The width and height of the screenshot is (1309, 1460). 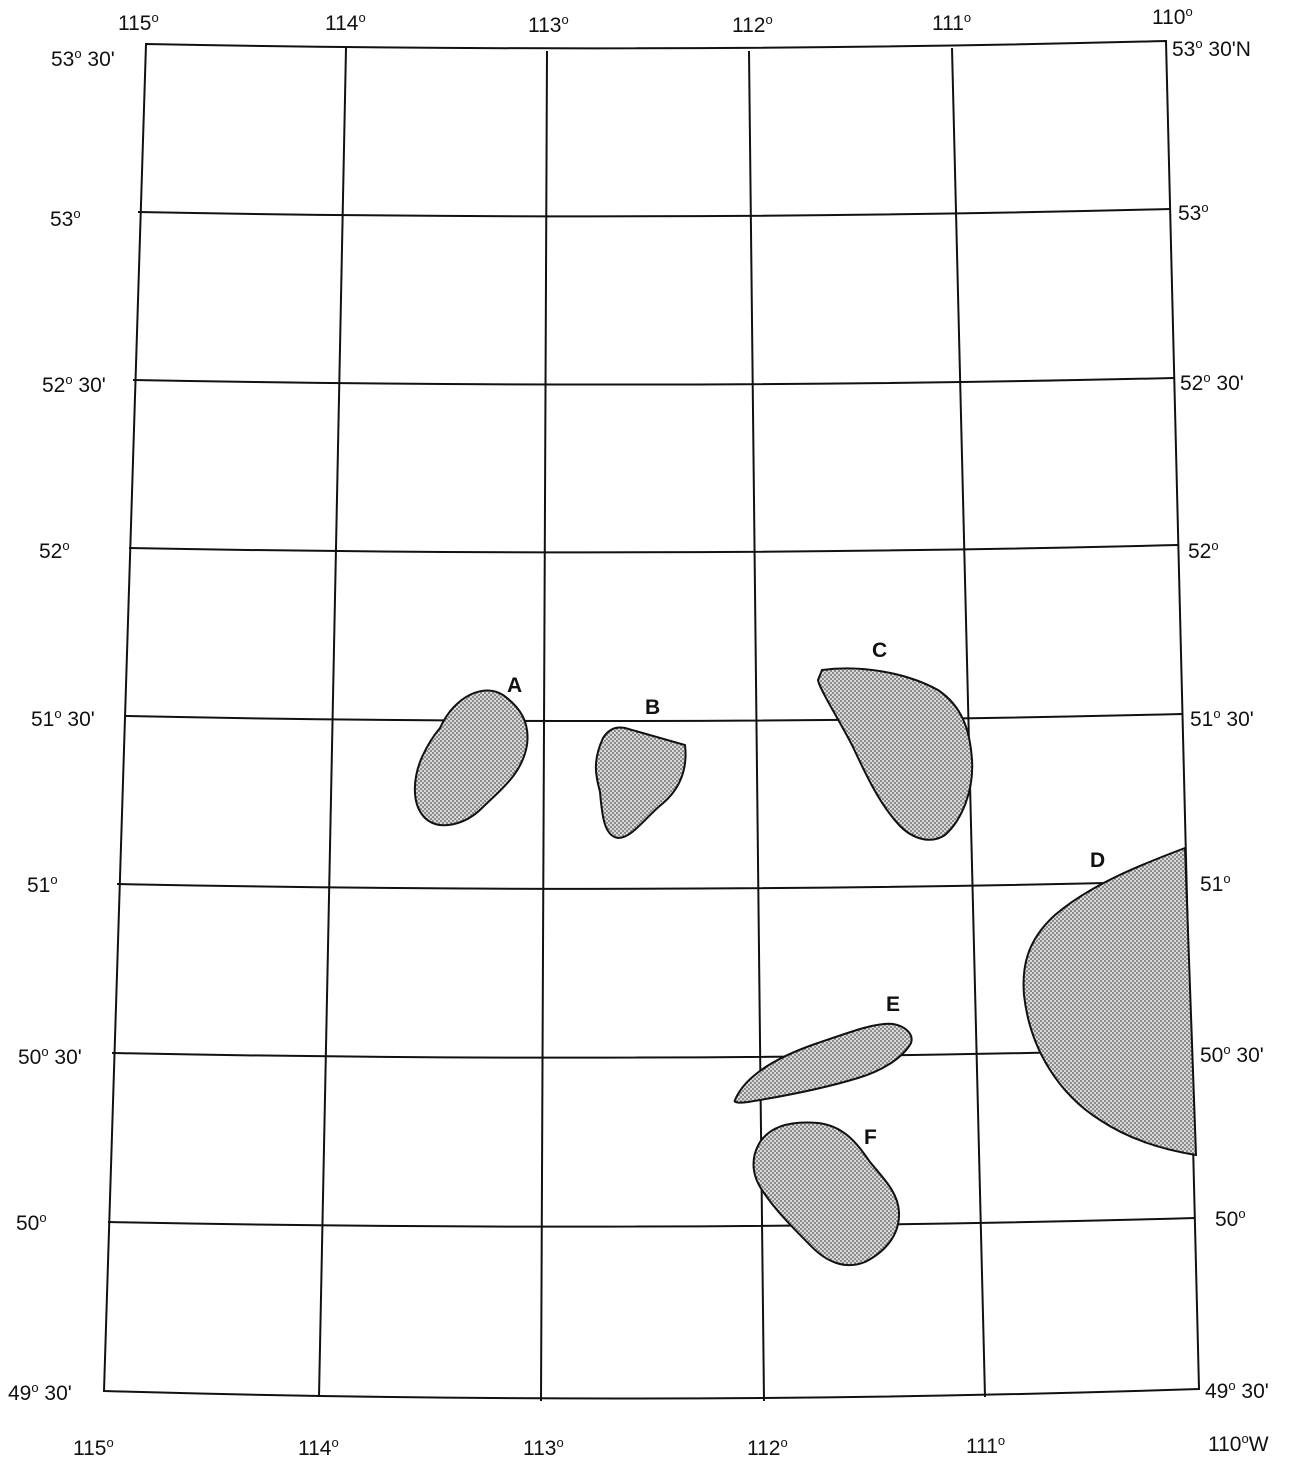 What do you see at coordinates (93, 1447) in the screenshot?
I see `bottom-lon-label: 115o` at bounding box center [93, 1447].